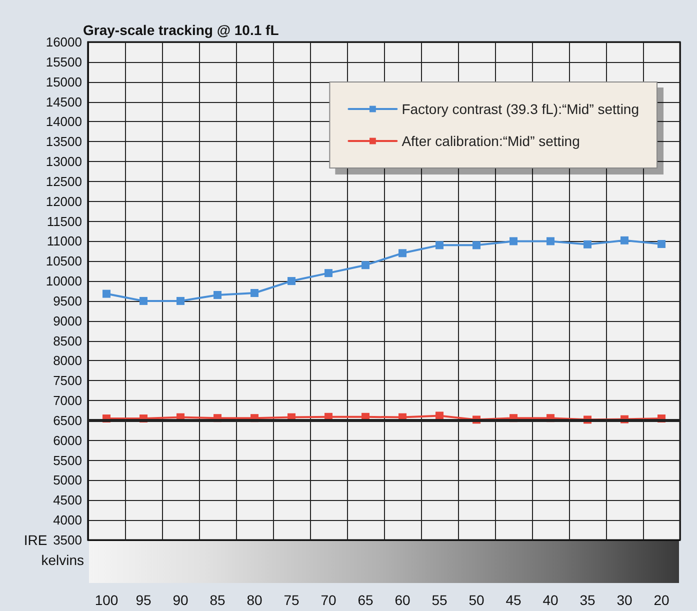  I want to click on y-tick-label: 5000, so click(67, 480).